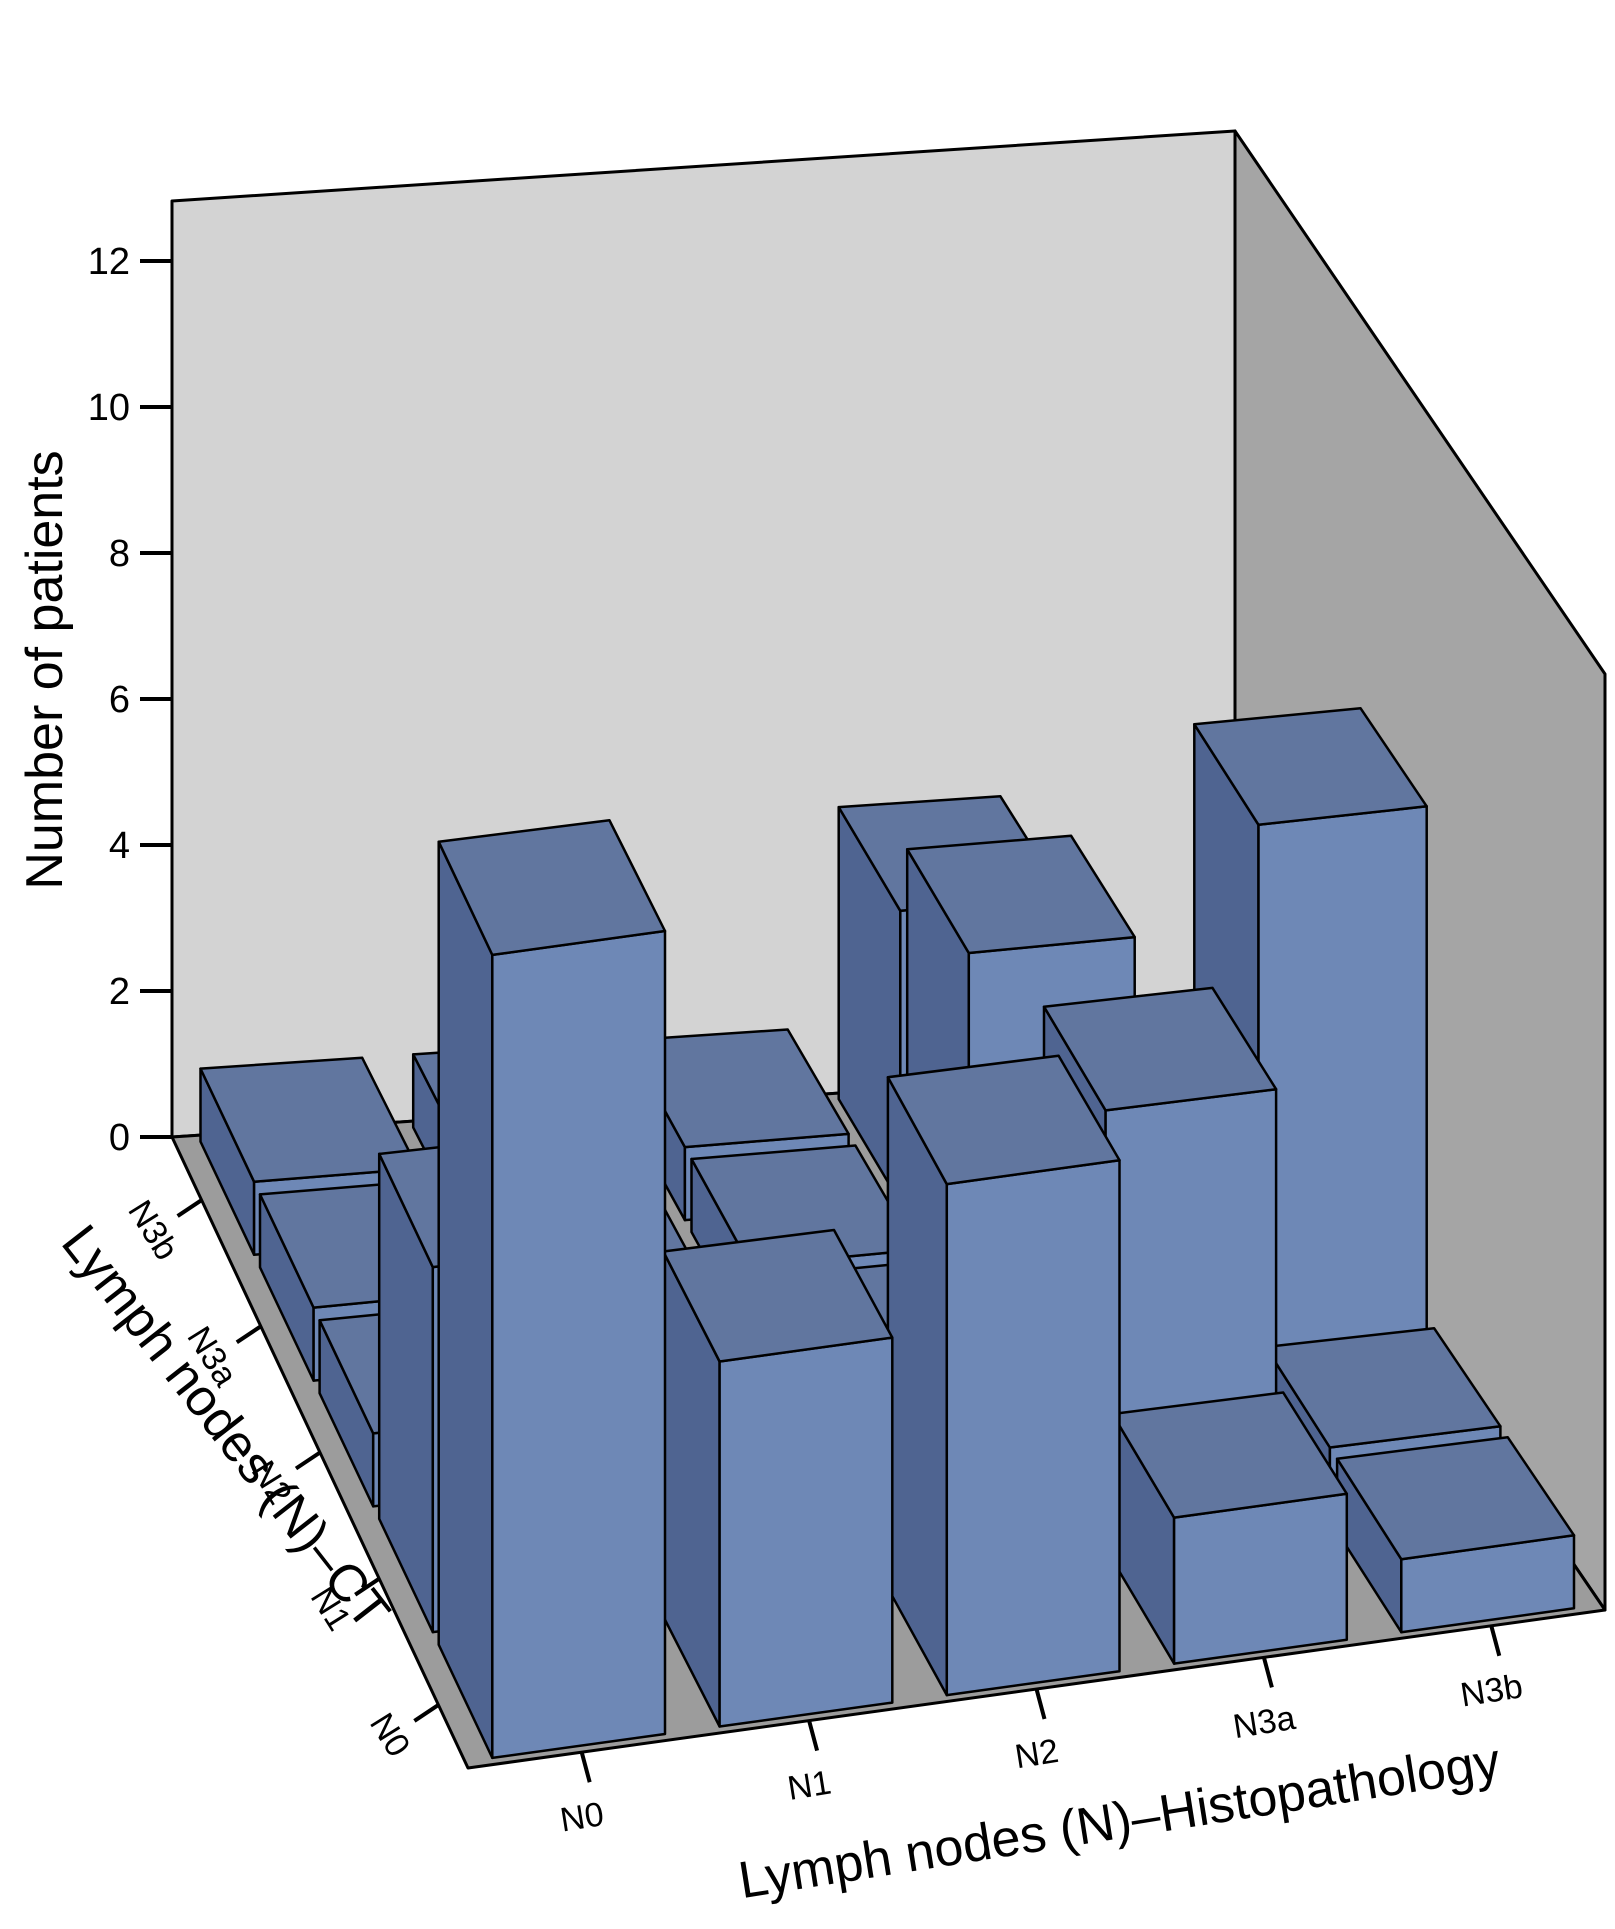 Image resolution: width=1615 pixels, height=1929 pixels. I want to click on z-tick-label: 8, so click(119, 554).